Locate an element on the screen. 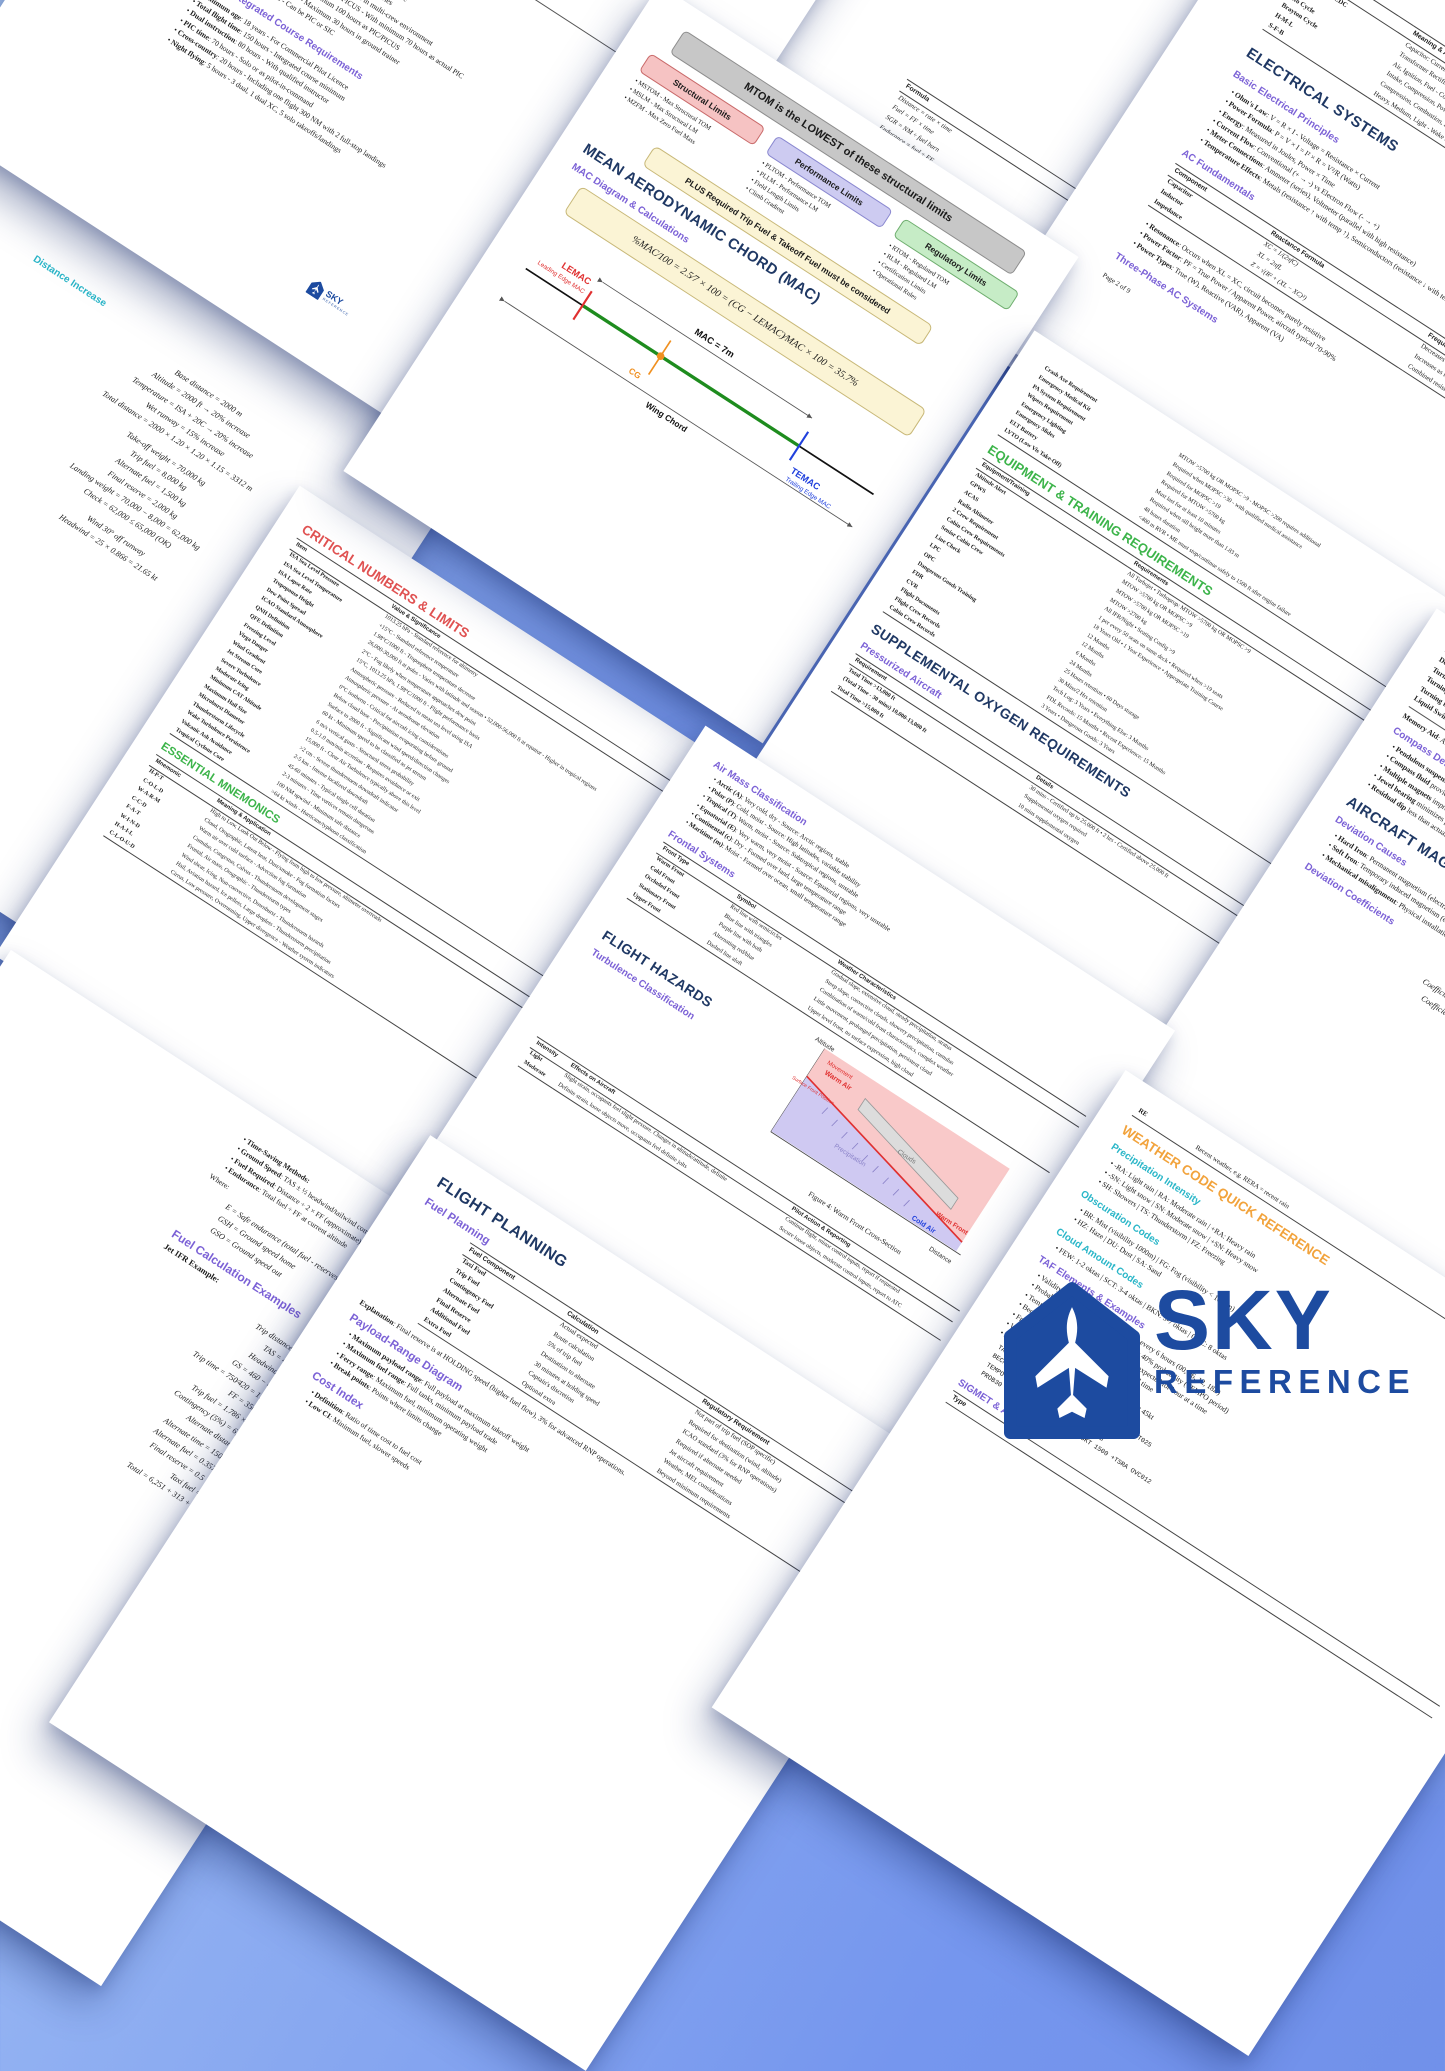 The height and width of the screenshot is (2071, 1445). warm-front-line is located at coordinates (884, 1159).